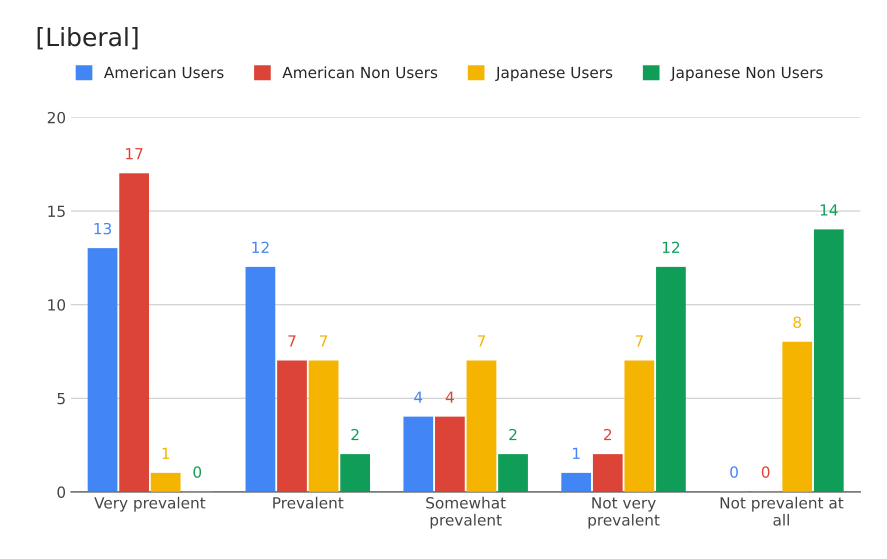  I want to click on x-tick-label: Prevalent, so click(308, 502).